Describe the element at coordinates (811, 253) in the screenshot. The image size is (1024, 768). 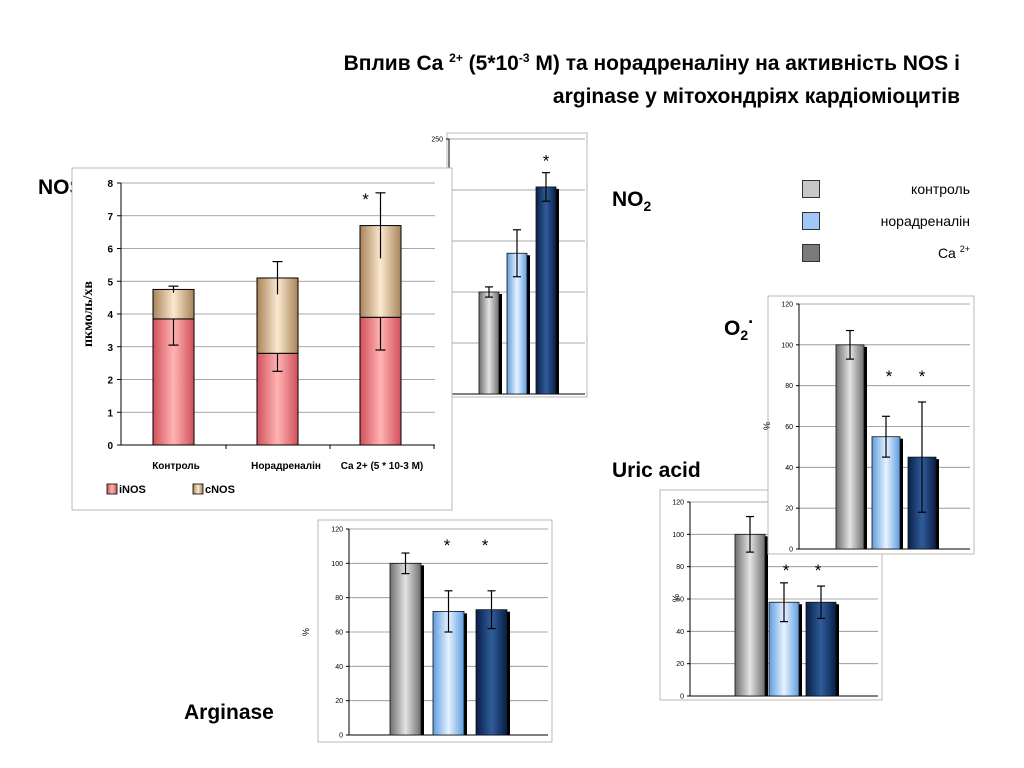
I see `legend-swatch-calcium` at that location.